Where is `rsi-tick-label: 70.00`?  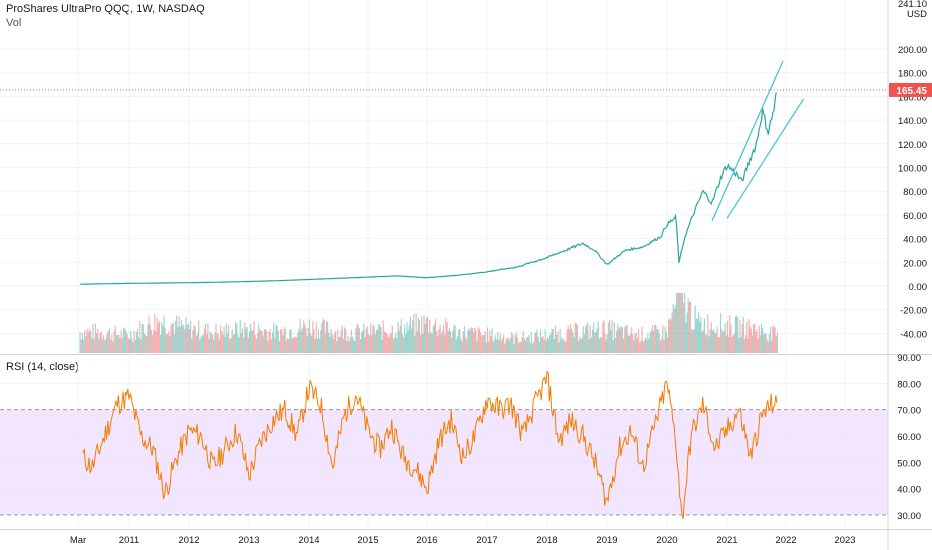 rsi-tick-label: 70.00 is located at coordinates (909, 411).